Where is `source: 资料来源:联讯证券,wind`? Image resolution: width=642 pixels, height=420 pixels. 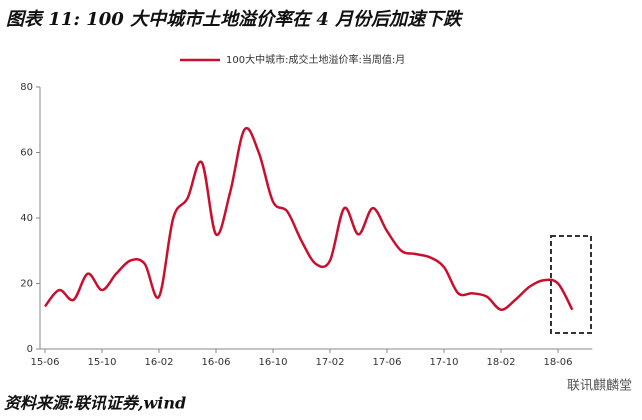 source: 资料来源:联讯证券,wind is located at coordinates (95, 403).